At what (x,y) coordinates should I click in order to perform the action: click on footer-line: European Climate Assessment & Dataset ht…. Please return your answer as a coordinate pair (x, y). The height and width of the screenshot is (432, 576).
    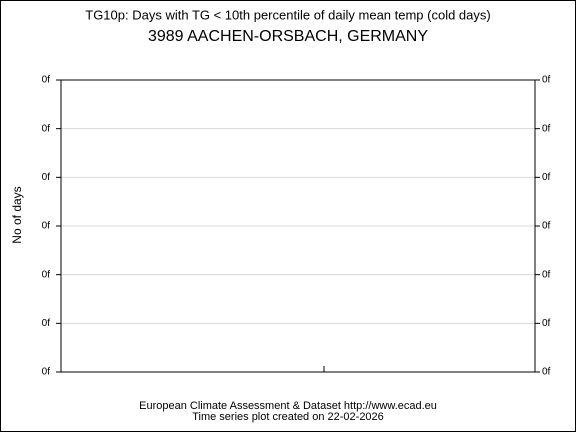
    Looking at the image, I should click on (288, 406).